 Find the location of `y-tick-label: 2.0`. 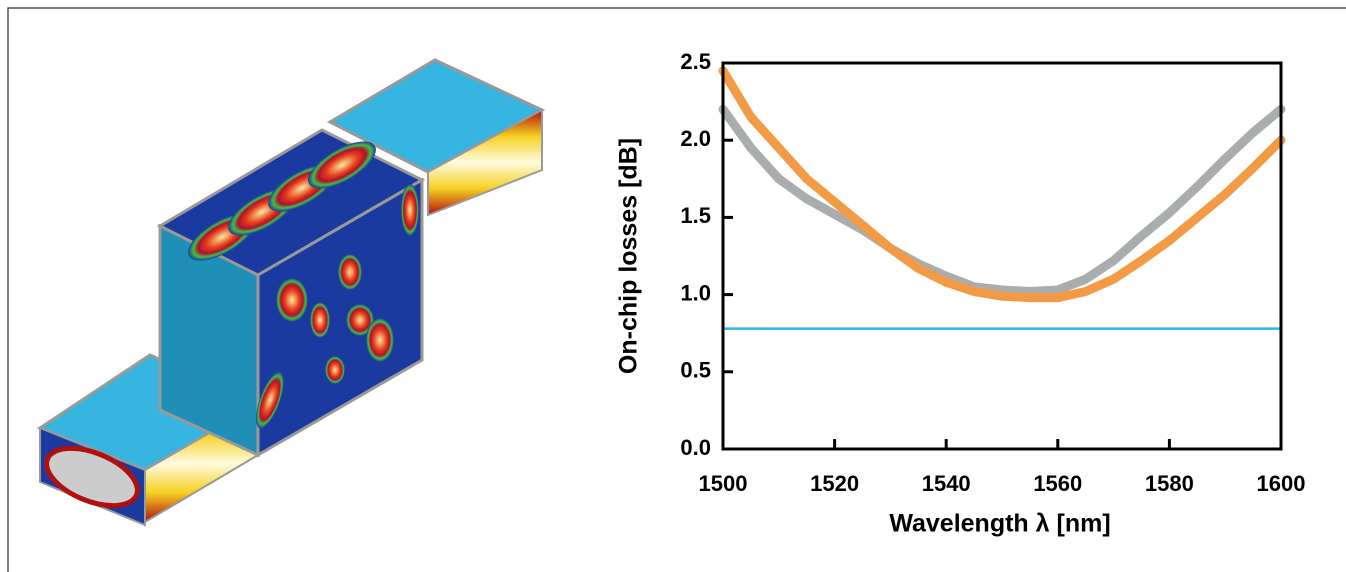

y-tick-label: 2.0 is located at coordinates (695, 138).